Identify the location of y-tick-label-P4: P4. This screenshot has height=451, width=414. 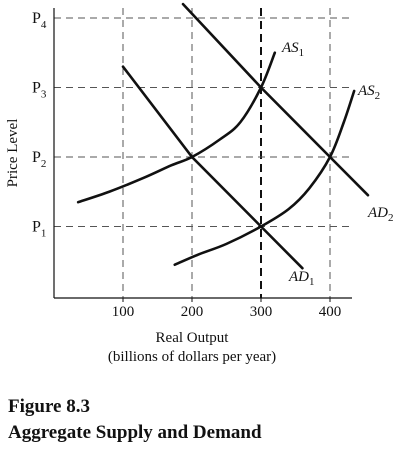
(39, 20).